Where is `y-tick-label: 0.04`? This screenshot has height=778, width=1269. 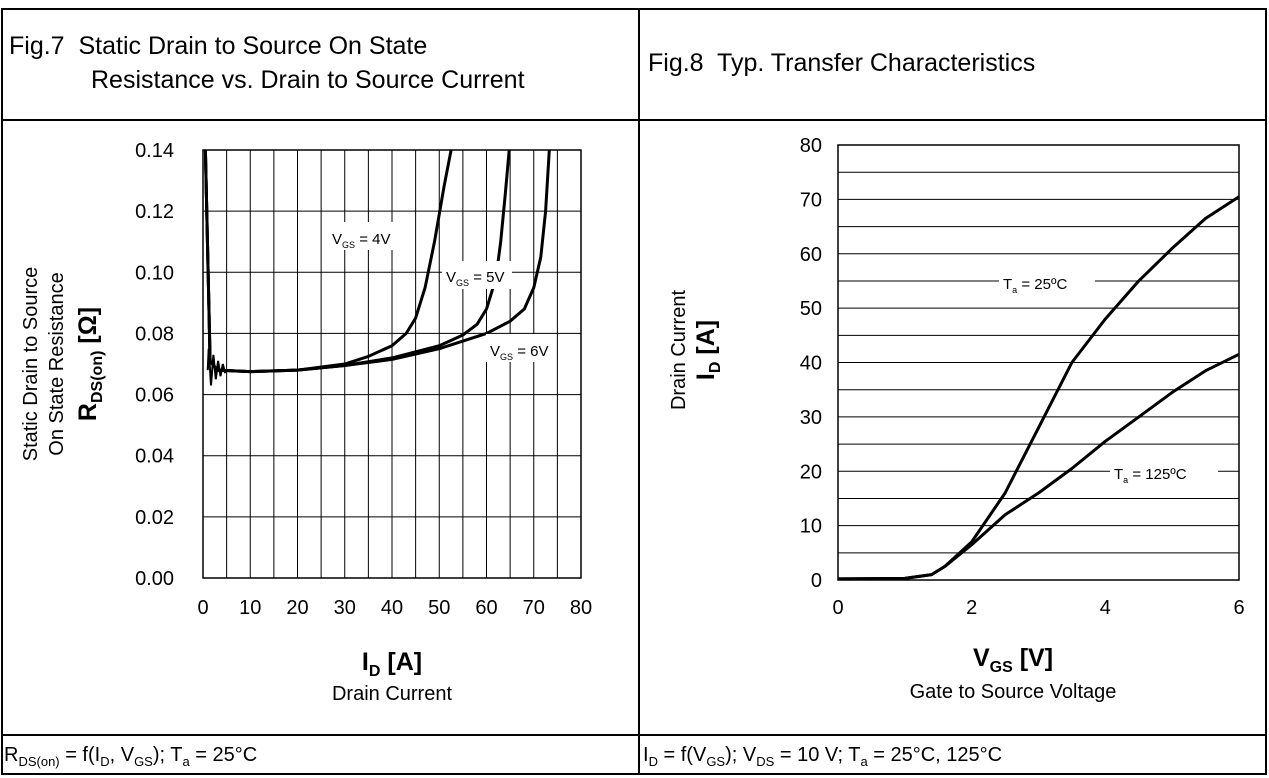 y-tick-label: 0.04 is located at coordinates (154, 457).